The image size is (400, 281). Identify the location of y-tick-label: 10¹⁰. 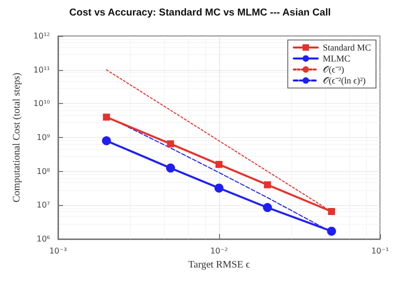
(41, 103).